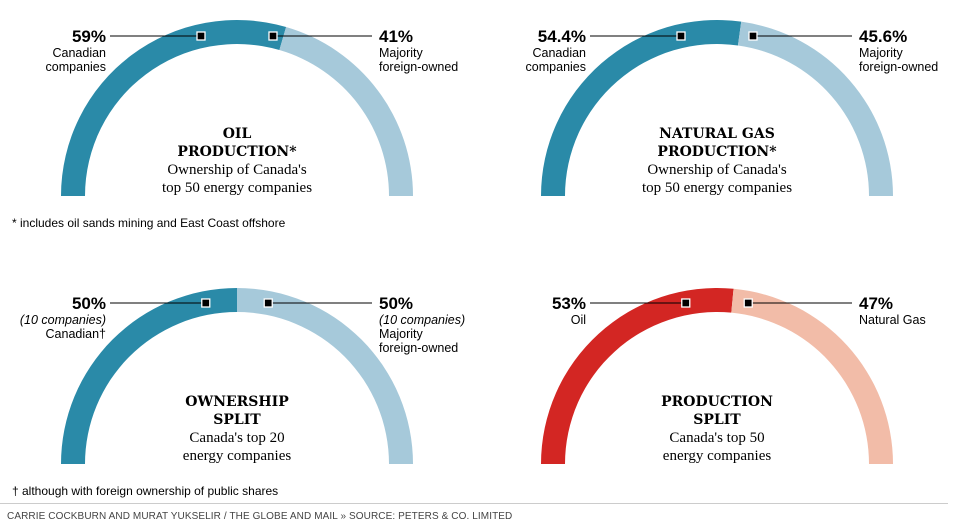 The height and width of the screenshot is (525, 965). Describe the element at coordinates (716, 438) in the screenshot. I see `gauge-subtitle: Canada's top 50` at that location.